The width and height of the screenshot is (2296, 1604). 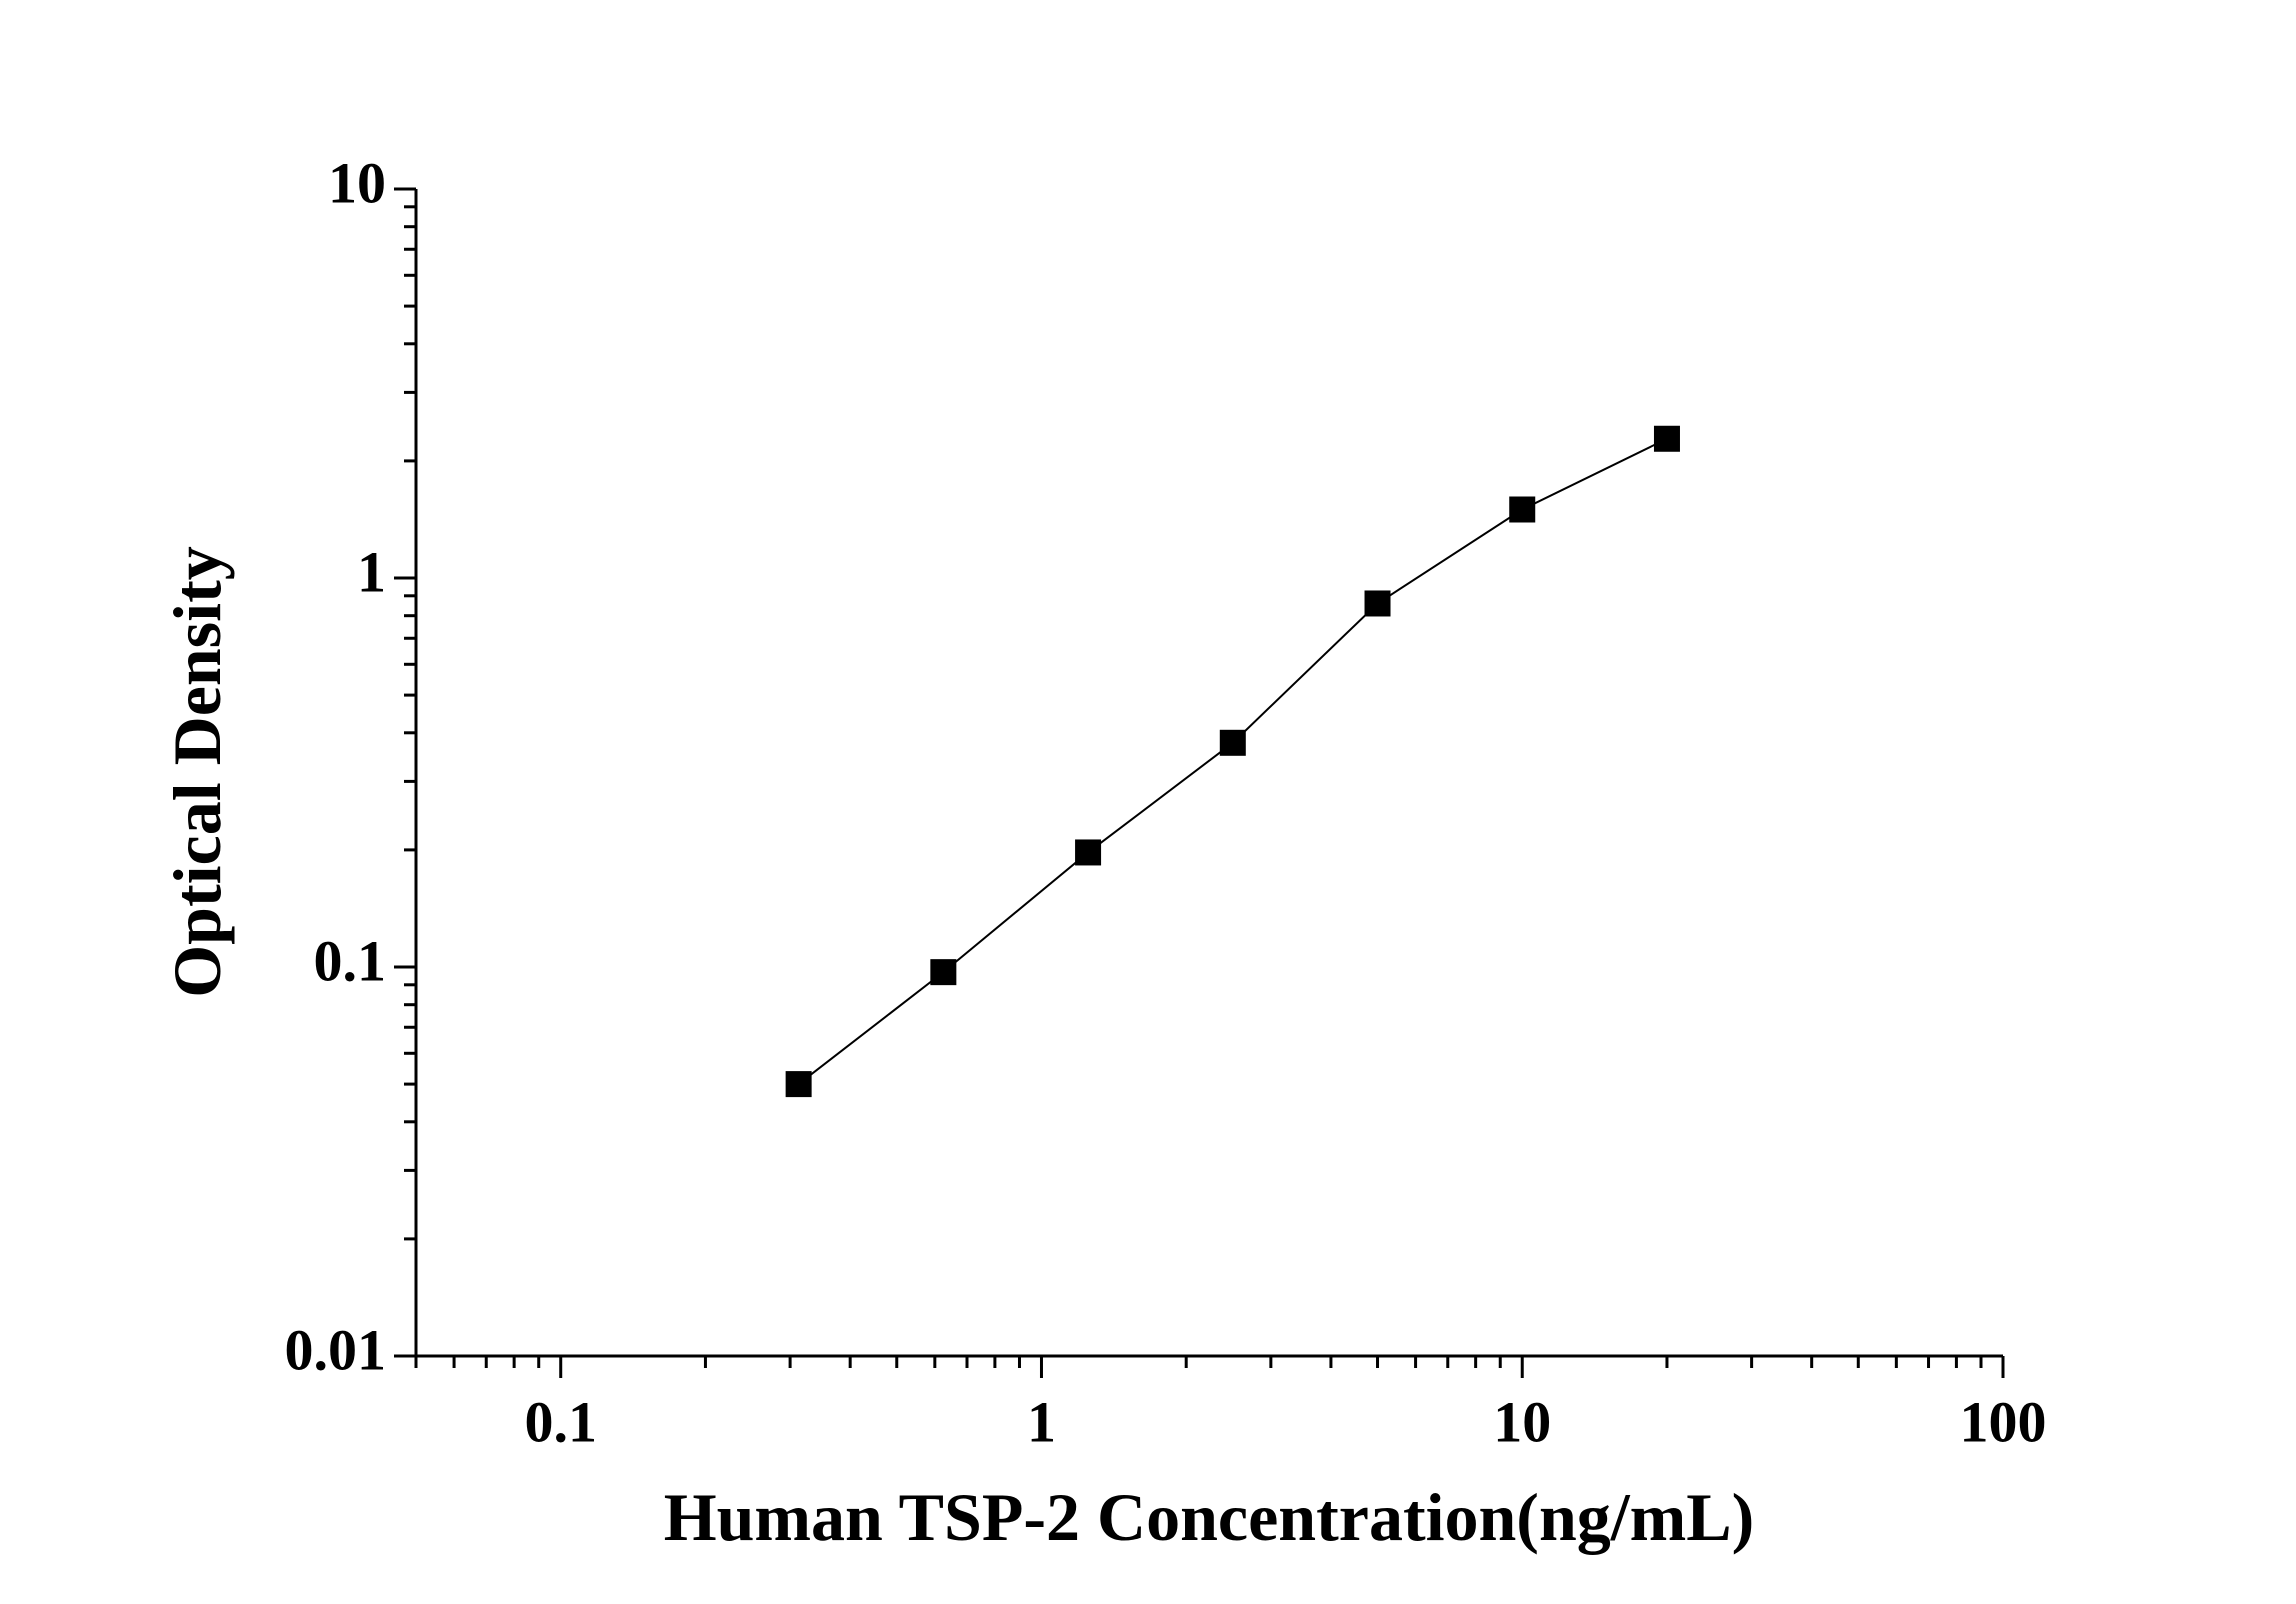 What do you see at coordinates (1209, 1517) in the screenshot?
I see `x-axis-title: Human TSP-2 Concentration(ng/mL)` at bounding box center [1209, 1517].